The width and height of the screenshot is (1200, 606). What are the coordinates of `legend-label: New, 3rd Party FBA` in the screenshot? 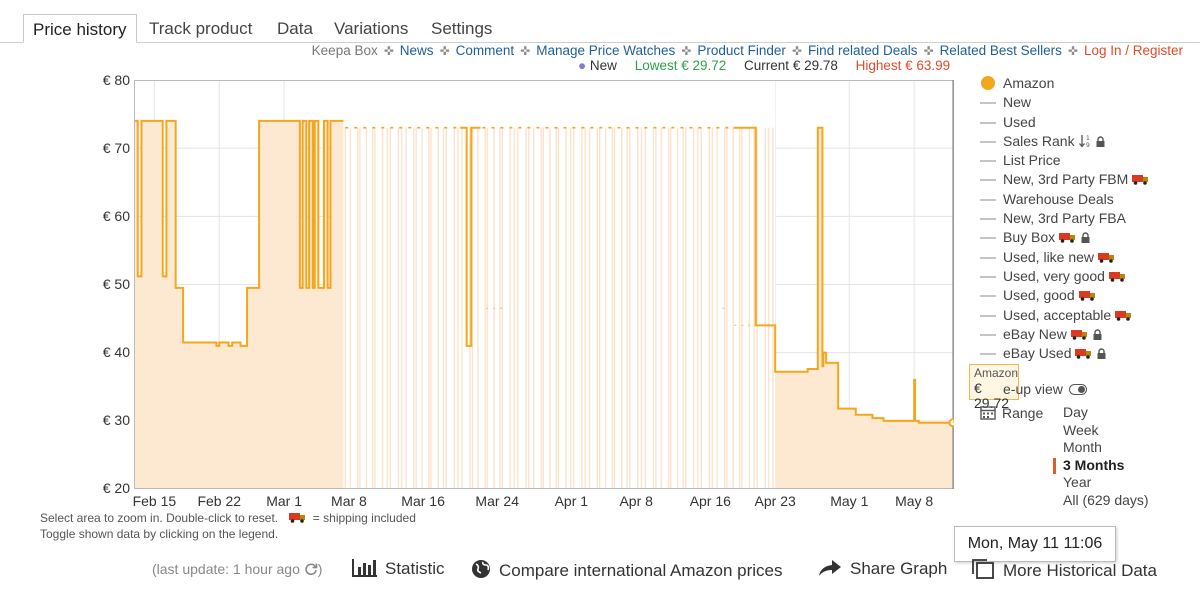 It's located at (1064, 218).